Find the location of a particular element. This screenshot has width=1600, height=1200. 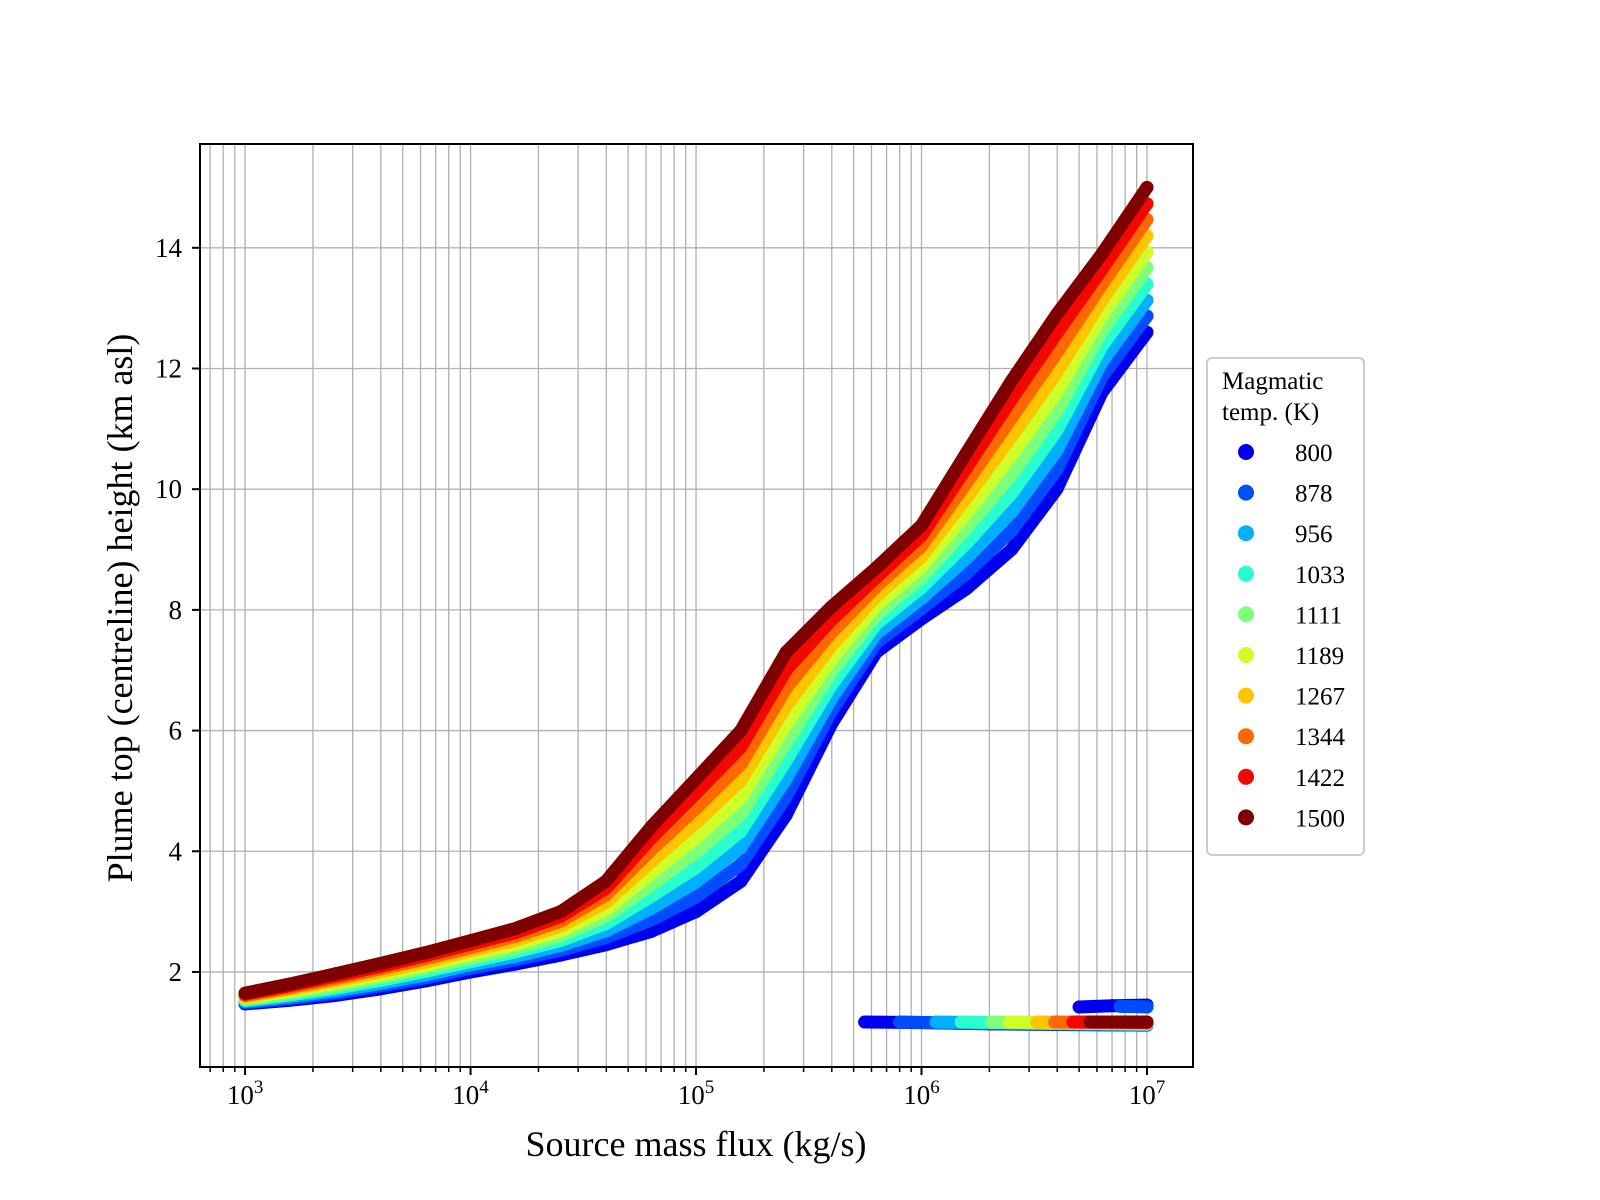

legend-label-800: 800 is located at coordinates (1314, 453).